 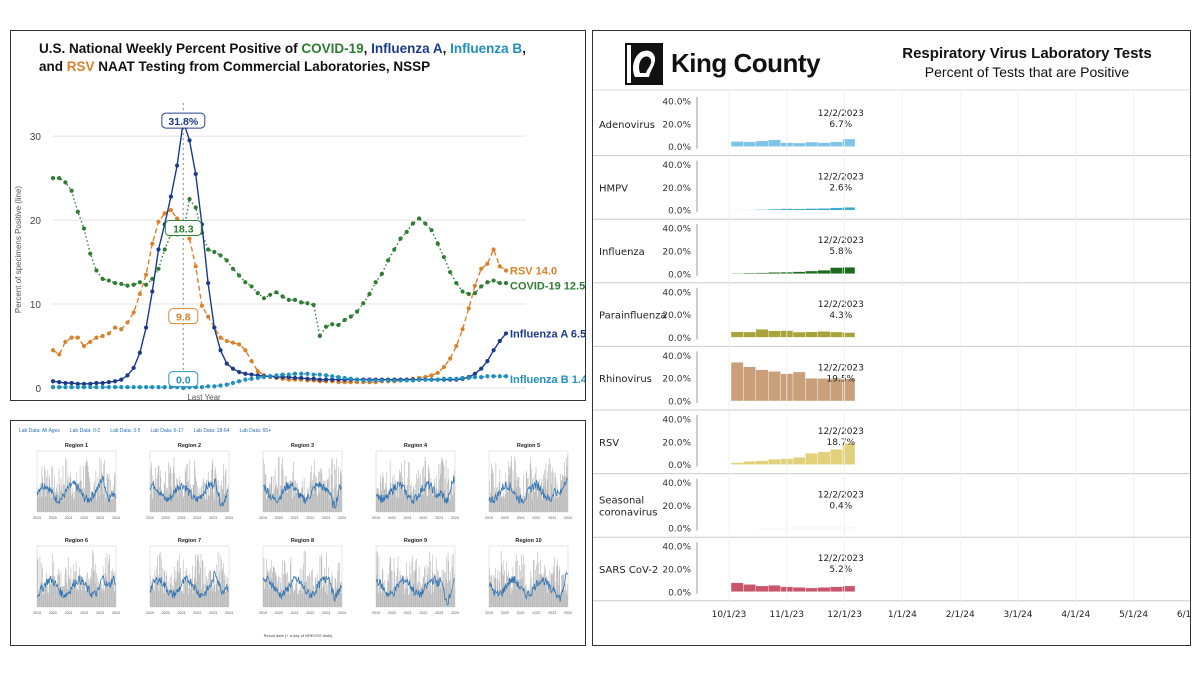 I want to click on region-line, so click(x=528, y=587).